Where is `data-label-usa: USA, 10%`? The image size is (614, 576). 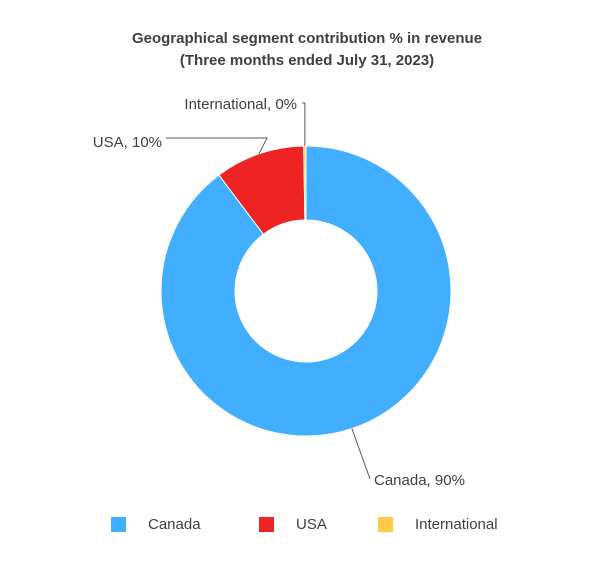 data-label-usa: USA, 10% is located at coordinates (127, 142).